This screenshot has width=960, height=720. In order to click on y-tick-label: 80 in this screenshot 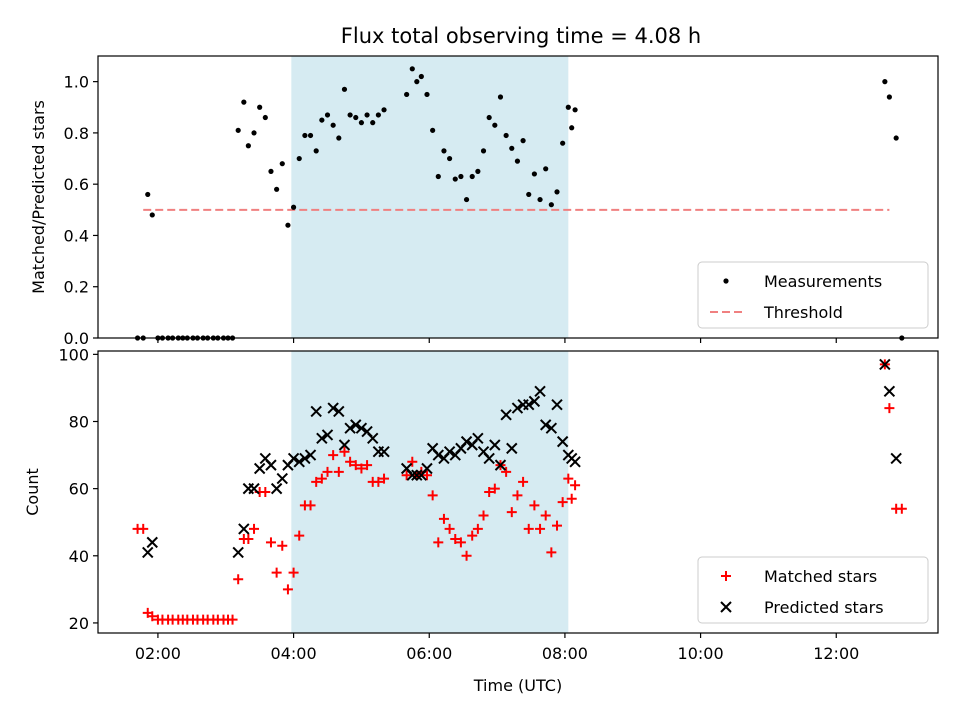, I will do `click(79, 422)`.